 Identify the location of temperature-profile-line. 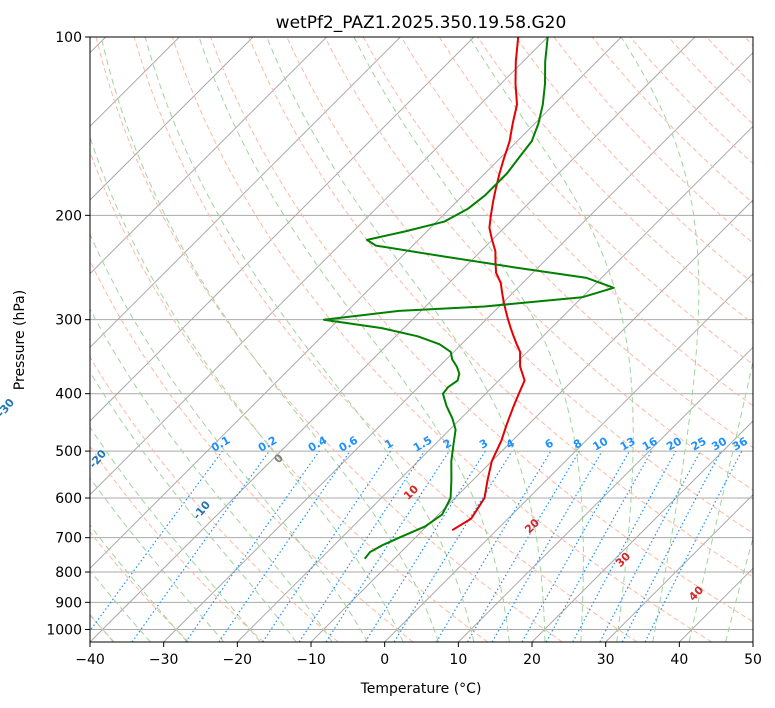
(488, 284).